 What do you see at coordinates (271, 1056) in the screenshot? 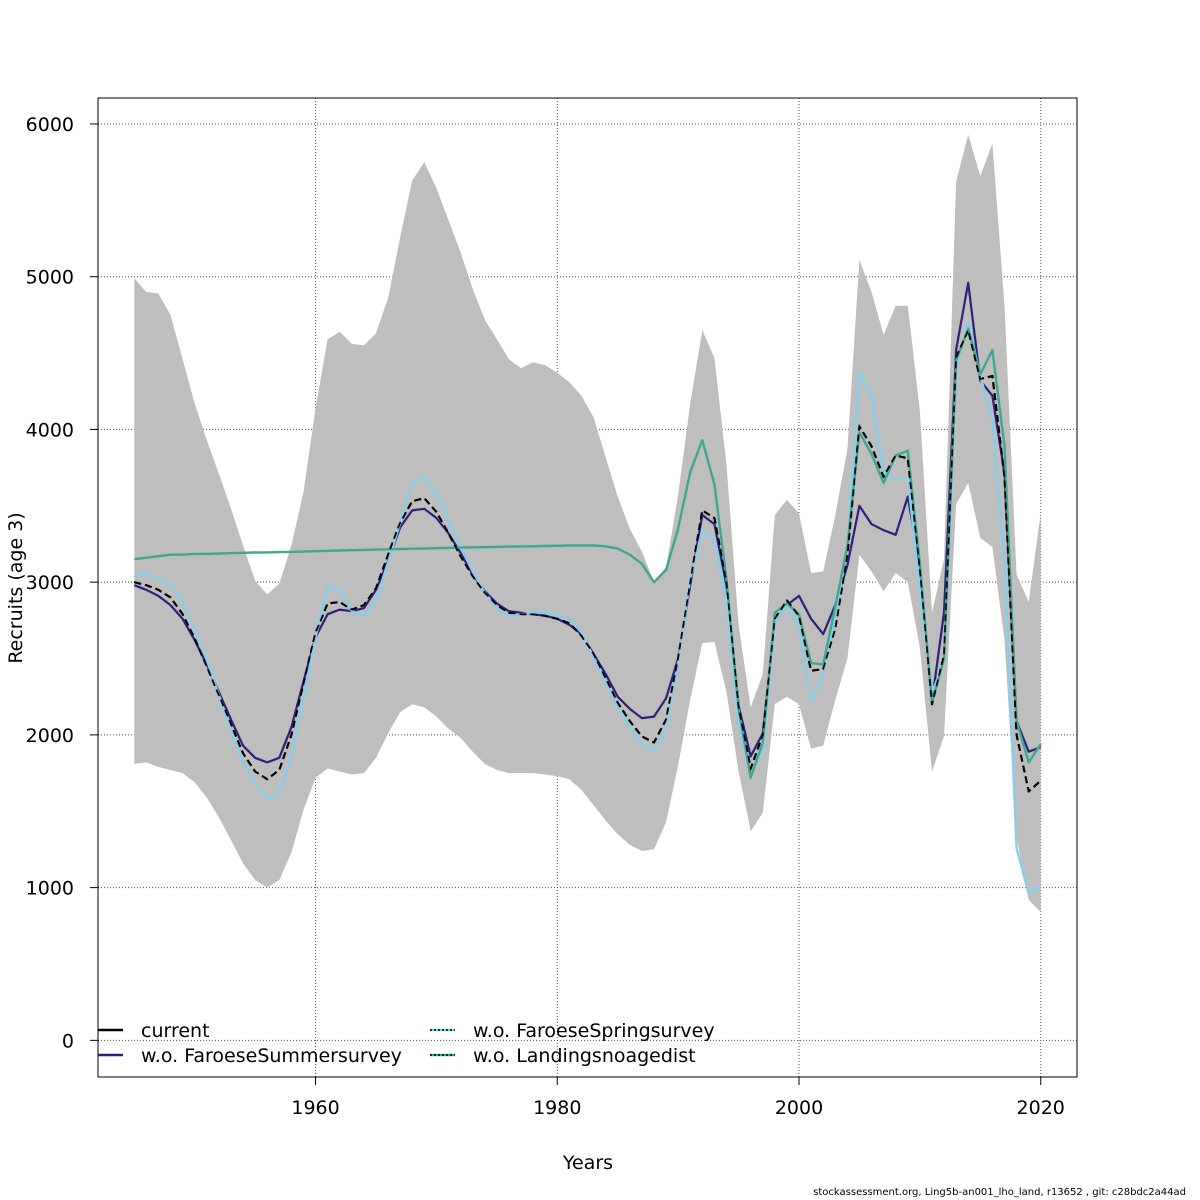
I see `legend-label-w-o-faroesesummersurvey: w.o. FaroeseSummersurvey` at bounding box center [271, 1056].